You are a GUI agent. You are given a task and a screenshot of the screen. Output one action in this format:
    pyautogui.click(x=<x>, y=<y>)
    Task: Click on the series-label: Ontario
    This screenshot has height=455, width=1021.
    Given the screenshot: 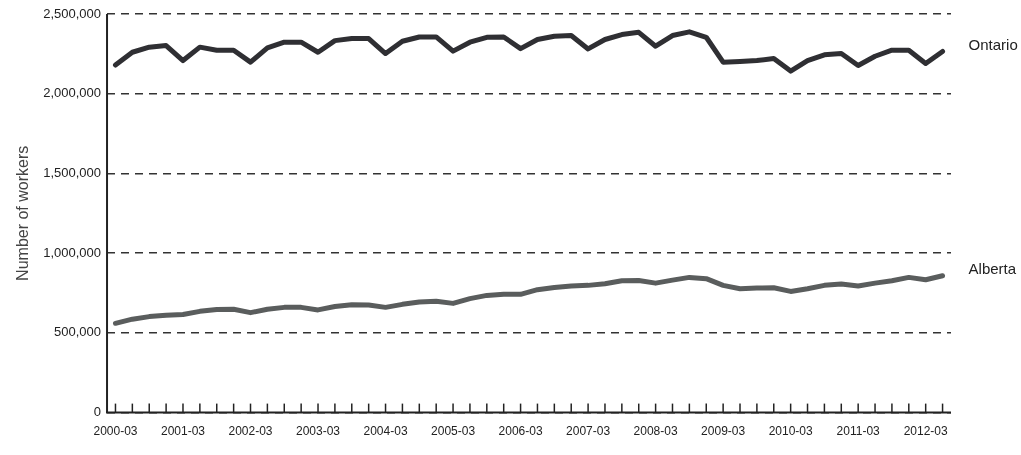 What is the action you would take?
    pyautogui.click(x=993, y=44)
    